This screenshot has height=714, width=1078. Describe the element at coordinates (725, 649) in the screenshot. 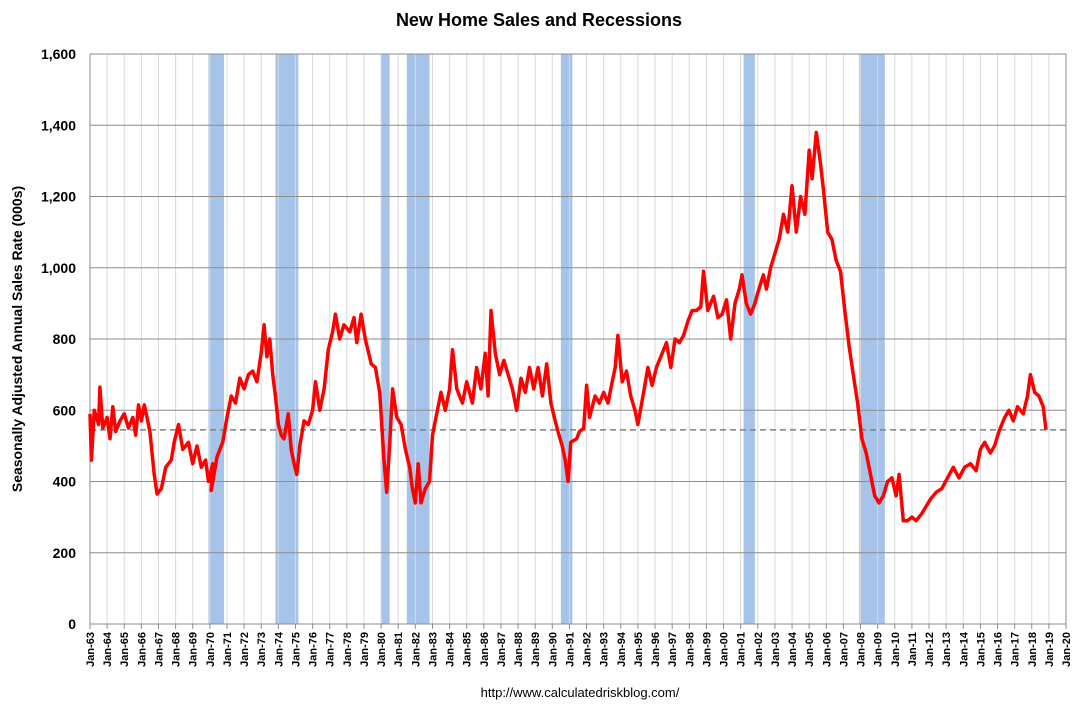

I see `x-tick-label: Jan-00` at that location.